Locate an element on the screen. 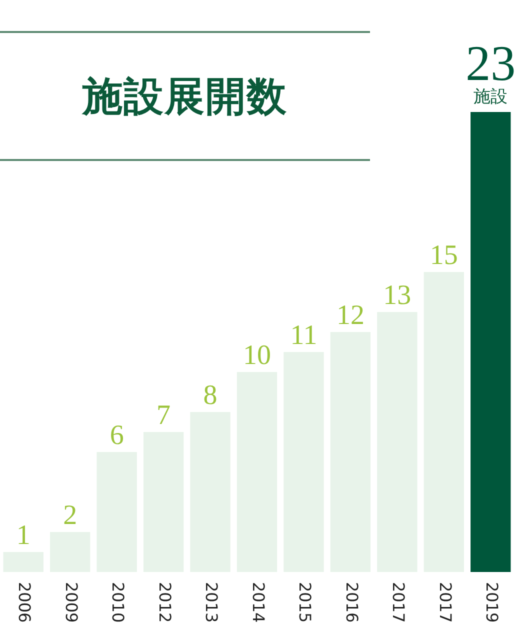  data-label: 13 is located at coordinates (397, 295).